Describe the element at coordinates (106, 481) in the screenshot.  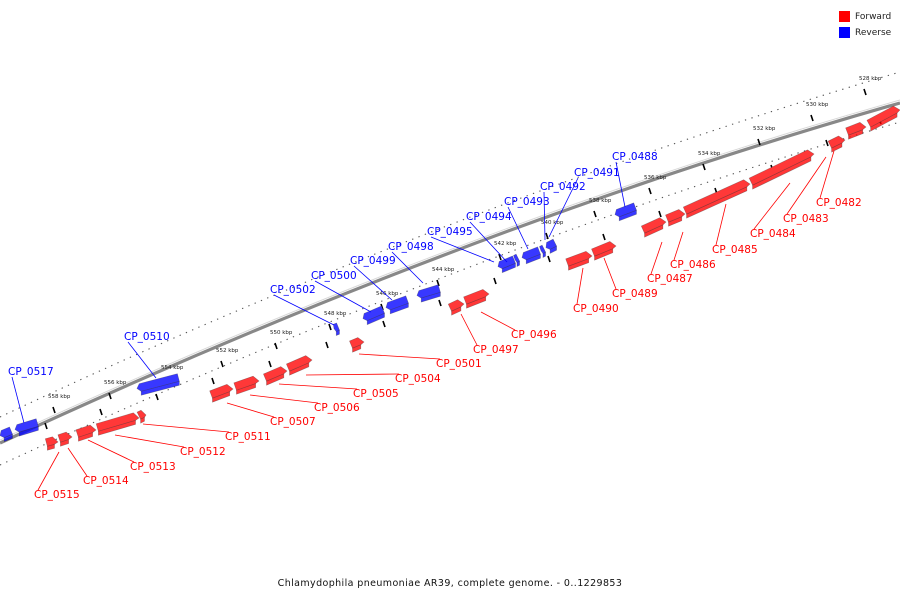
I see `gene-label: CP_0514` at that location.